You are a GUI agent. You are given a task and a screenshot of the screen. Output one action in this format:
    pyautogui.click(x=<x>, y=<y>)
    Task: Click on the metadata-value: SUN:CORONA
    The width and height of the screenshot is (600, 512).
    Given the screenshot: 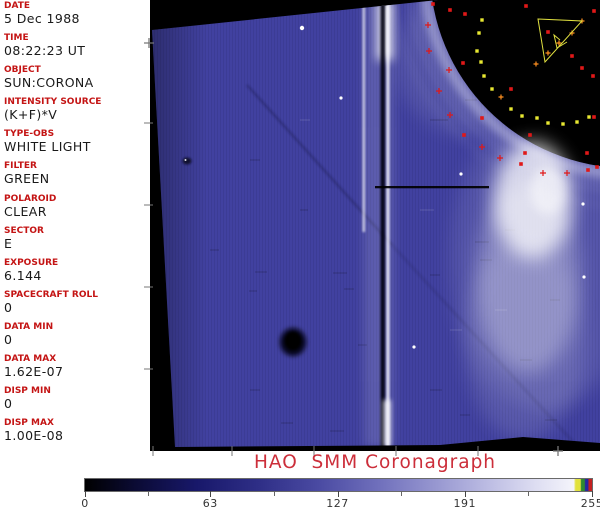 What is the action you would take?
    pyautogui.click(x=49, y=83)
    